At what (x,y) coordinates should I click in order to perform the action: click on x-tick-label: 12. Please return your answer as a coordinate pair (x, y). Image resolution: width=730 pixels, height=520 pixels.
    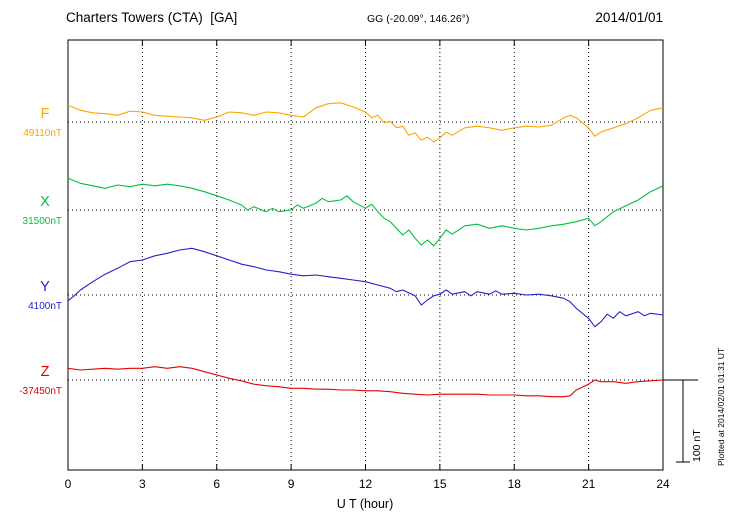
    Looking at the image, I should click on (365, 484).